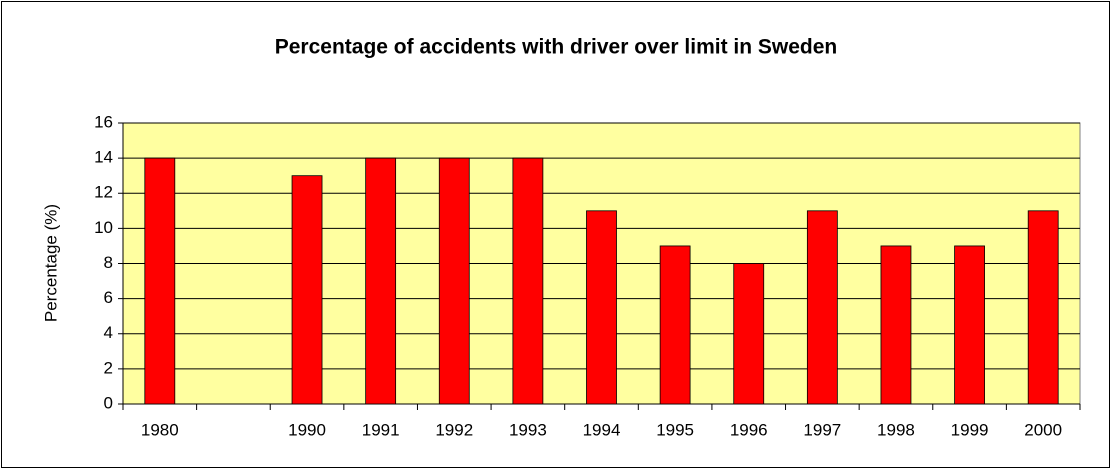 The image size is (1112, 470). What do you see at coordinates (103, 157) in the screenshot?
I see `y-tick-label: 14` at bounding box center [103, 157].